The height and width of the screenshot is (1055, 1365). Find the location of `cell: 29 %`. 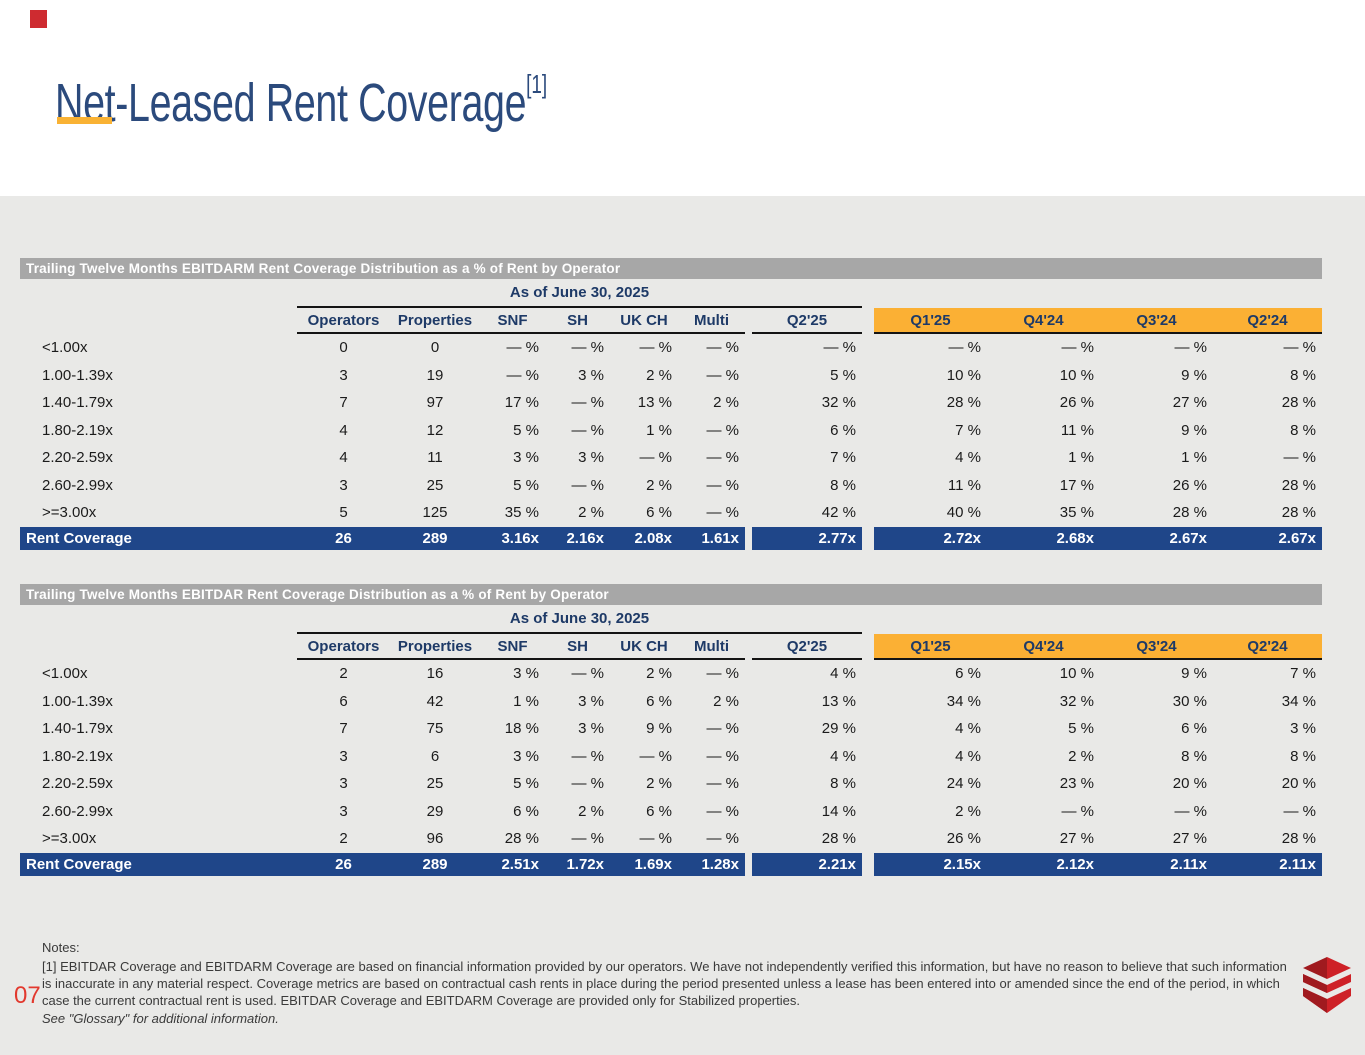

cell: 29 % is located at coordinates (838, 729).